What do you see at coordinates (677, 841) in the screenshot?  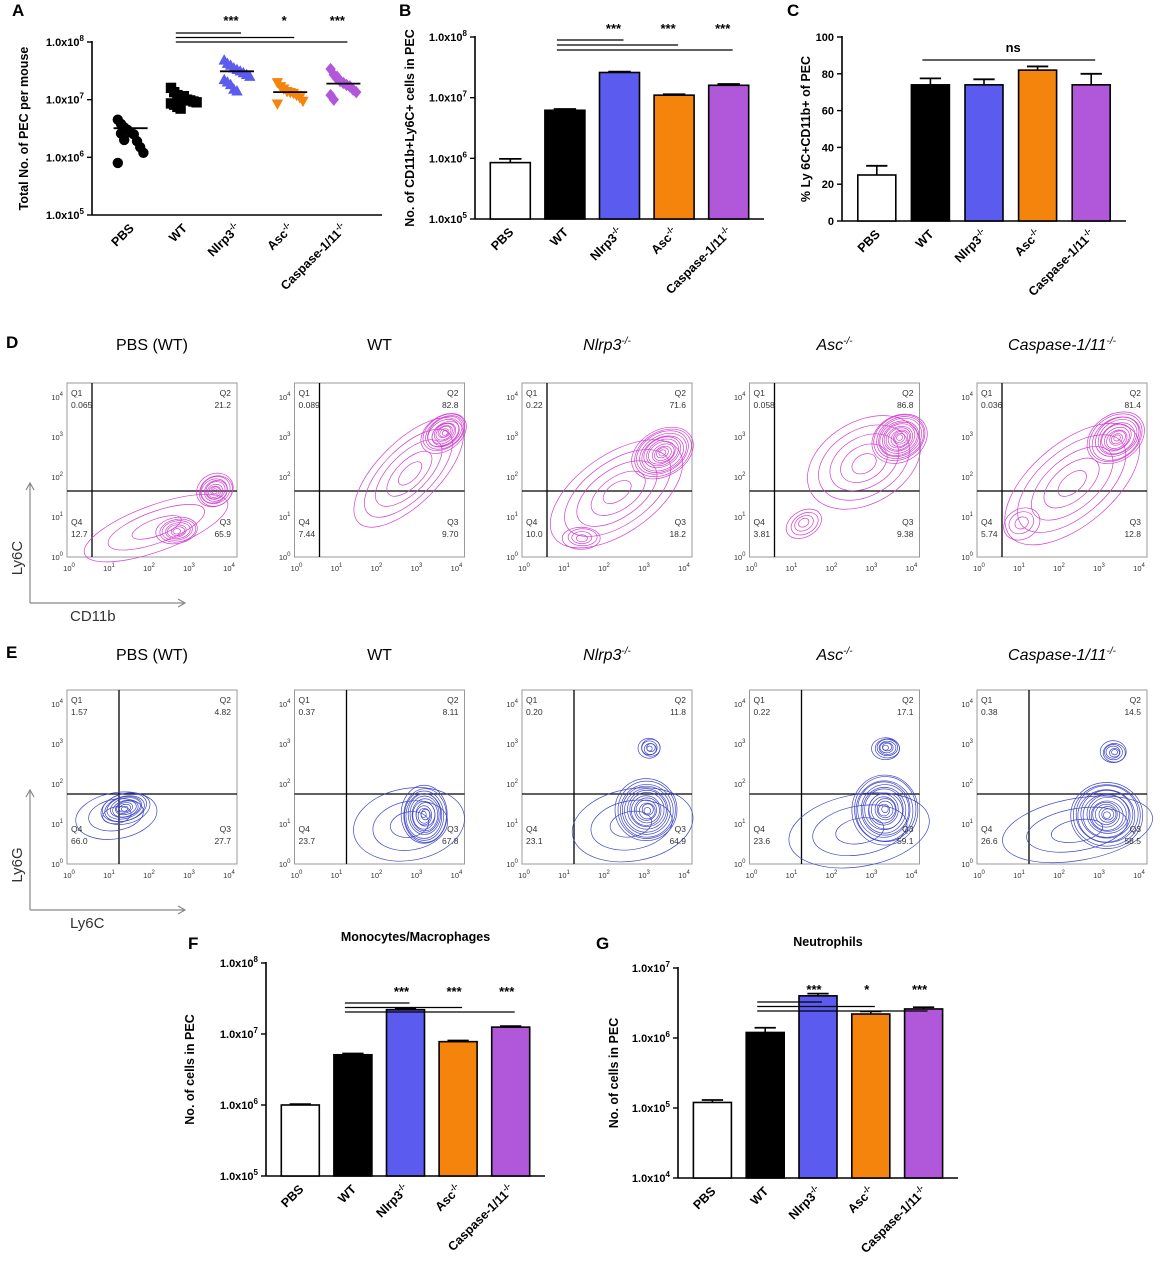 I see `quadrant-value: 64.9` at bounding box center [677, 841].